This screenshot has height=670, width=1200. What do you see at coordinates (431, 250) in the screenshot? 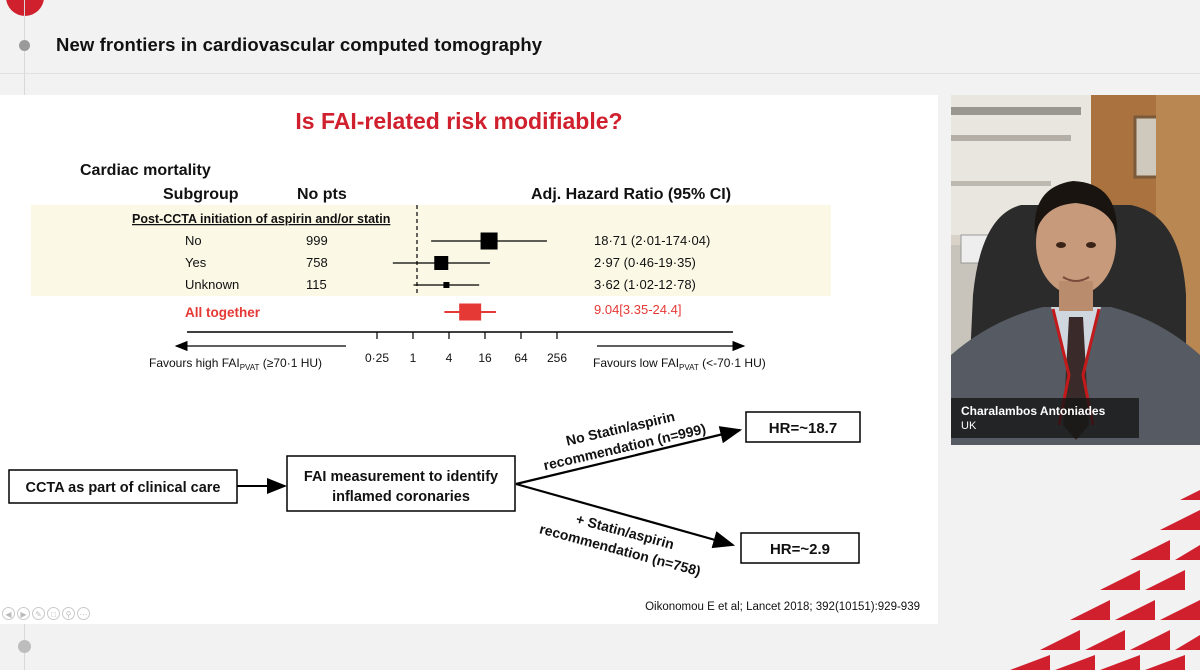
I see `table-shade` at bounding box center [431, 250].